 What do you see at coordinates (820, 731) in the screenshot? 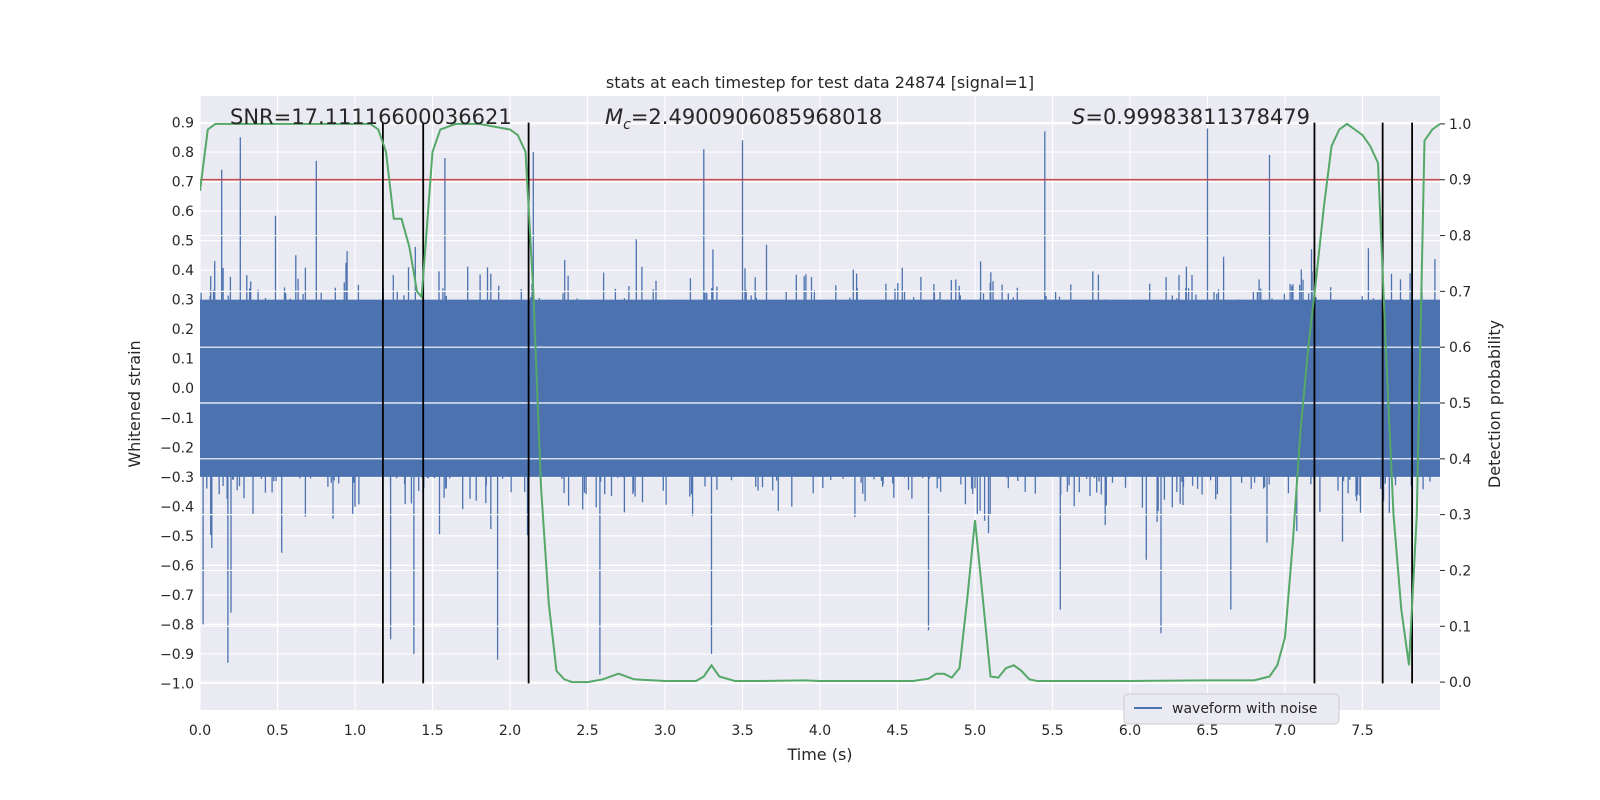
I see `x-tick-label: 4.0` at bounding box center [820, 731].